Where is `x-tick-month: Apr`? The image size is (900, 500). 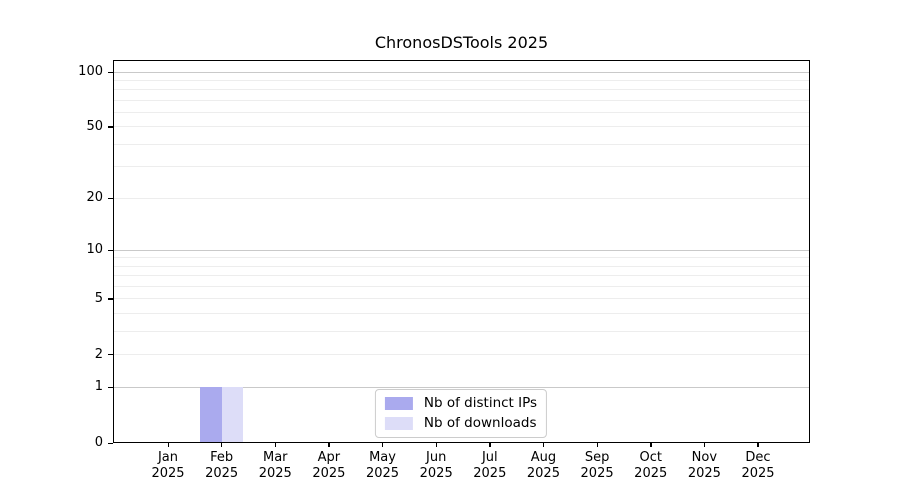 x-tick-month: Apr is located at coordinates (329, 457).